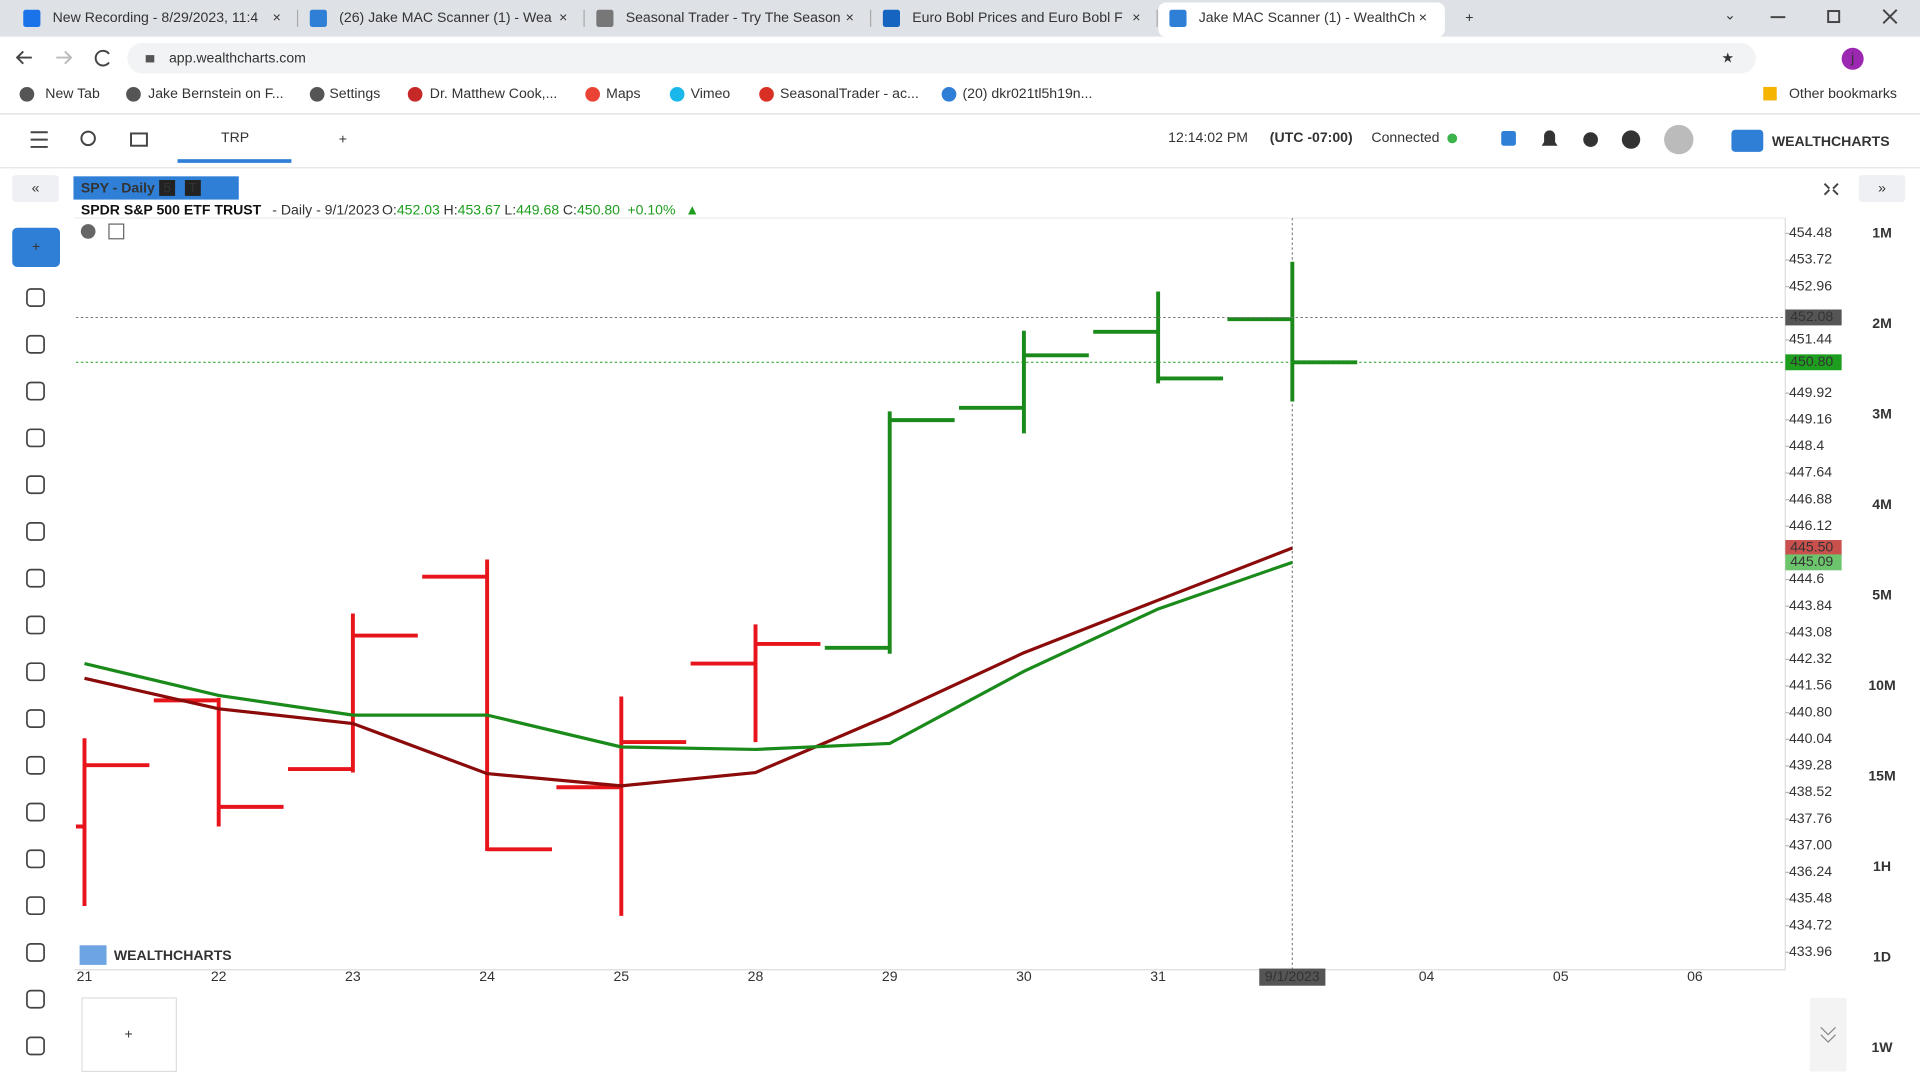 The image size is (1920, 1080). I want to click on x-tick-label: 28, so click(756, 976).